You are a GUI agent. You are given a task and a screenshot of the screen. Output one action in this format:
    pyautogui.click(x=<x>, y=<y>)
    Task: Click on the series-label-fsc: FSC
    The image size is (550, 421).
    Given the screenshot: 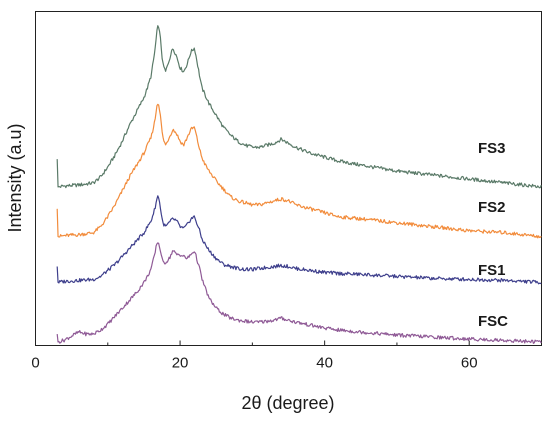 What is the action you would take?
    pyautogui.click(x=493, y=321)
    